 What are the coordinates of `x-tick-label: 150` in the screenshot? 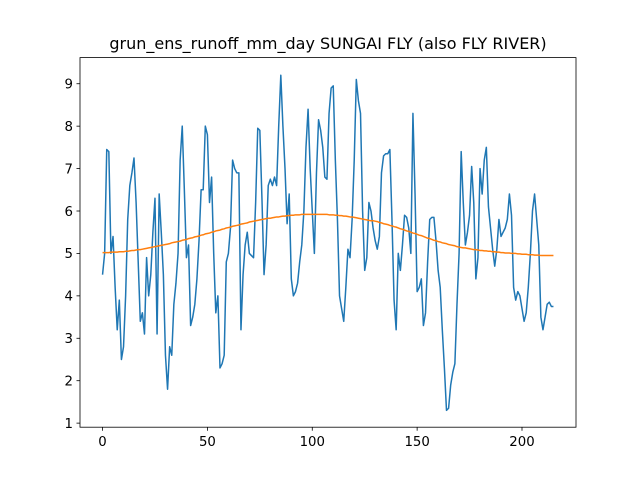 It's located at (416, 442).